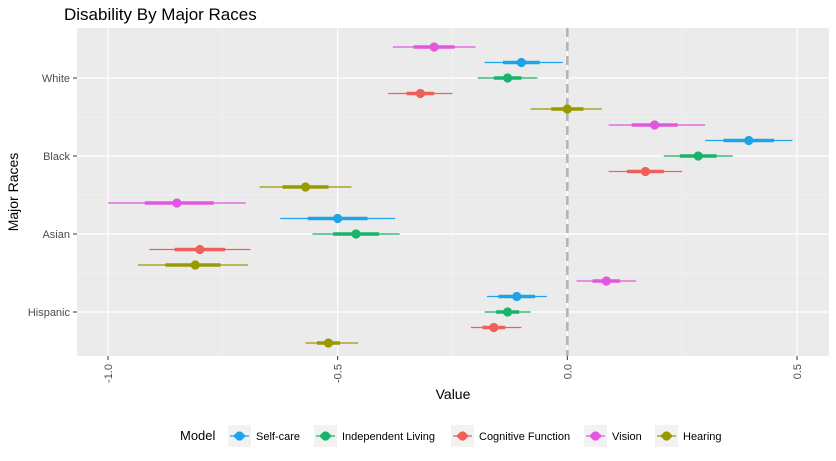  Describe the element at coordinates (627, 437) in the screenshot. I see `legend-label: Vision` at that location.